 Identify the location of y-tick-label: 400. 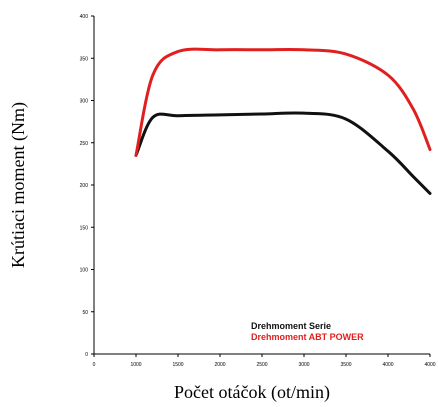
(84, 17).